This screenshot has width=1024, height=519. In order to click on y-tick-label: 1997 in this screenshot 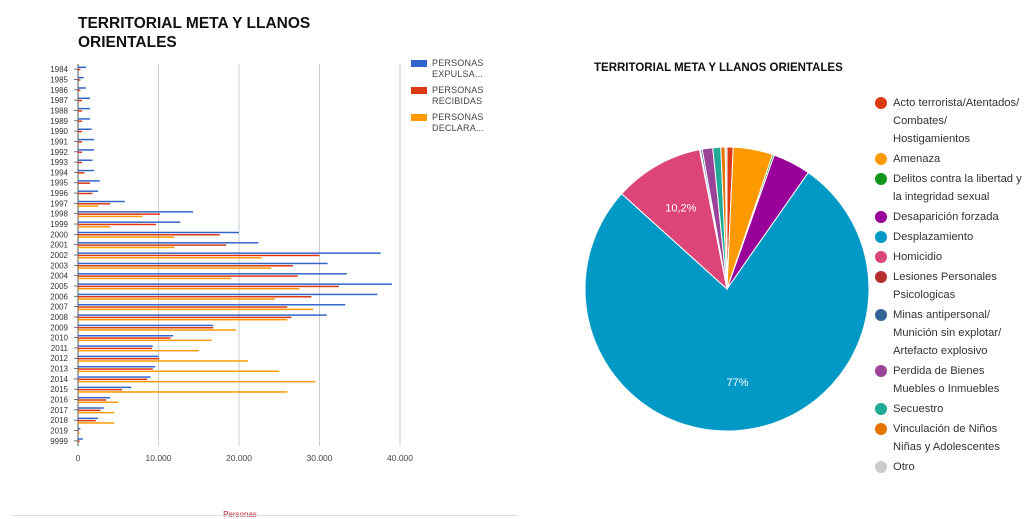, I will do `click(59, 203)`.